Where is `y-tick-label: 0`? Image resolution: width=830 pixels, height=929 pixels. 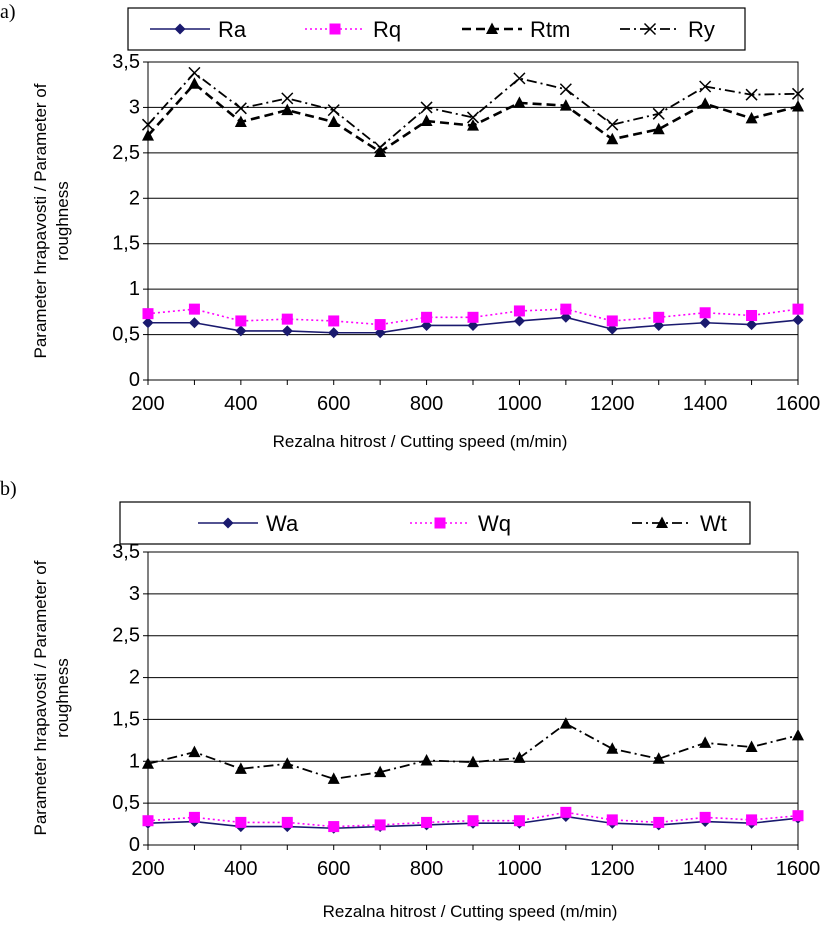 y-tick-label: 0 is located at coordinates (134, 380).